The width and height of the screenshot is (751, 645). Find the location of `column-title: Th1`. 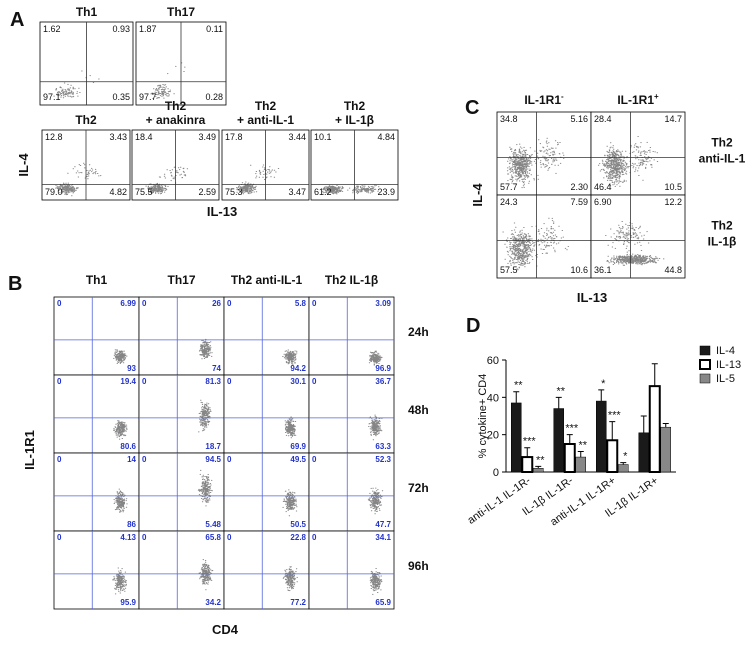

column-title: Th1 is located at coordinates (97, 280).